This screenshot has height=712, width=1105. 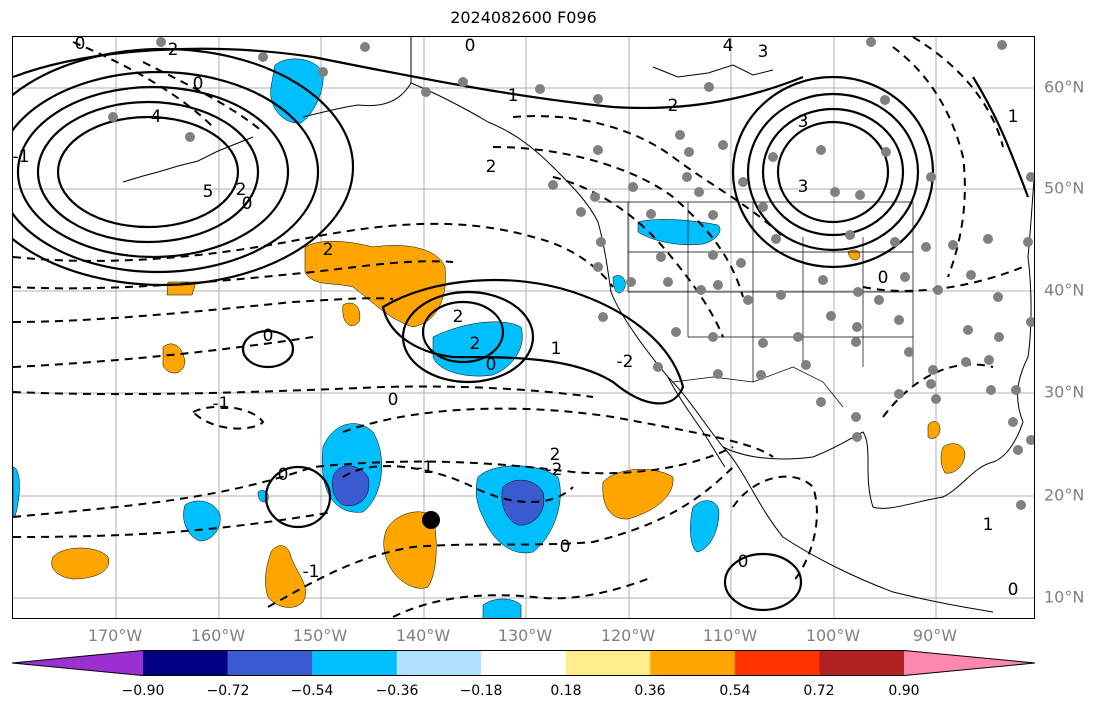 I want to click on coast-canada-north, so click(x=713, y=71).